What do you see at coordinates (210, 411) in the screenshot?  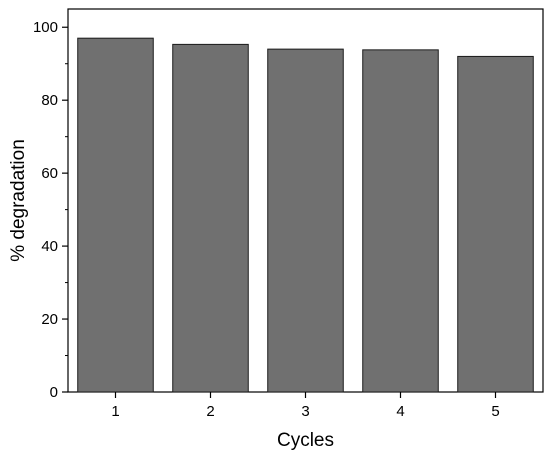 I see `x-tick-label: 2` at bounding box center [210, 411].